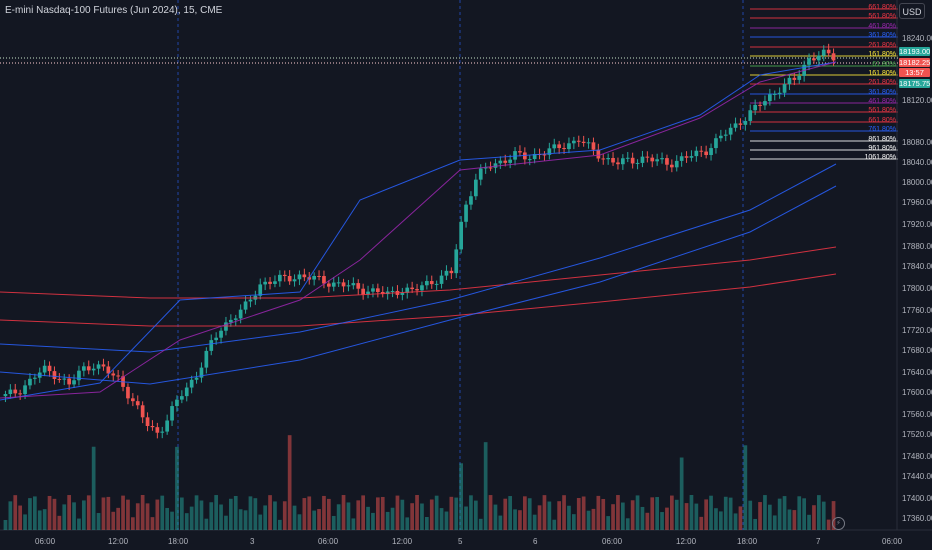  What do you see at coordinates (882, 7) in the screenshot?
I see `fib-label: 661.80%` at bounding box center [882, 7].